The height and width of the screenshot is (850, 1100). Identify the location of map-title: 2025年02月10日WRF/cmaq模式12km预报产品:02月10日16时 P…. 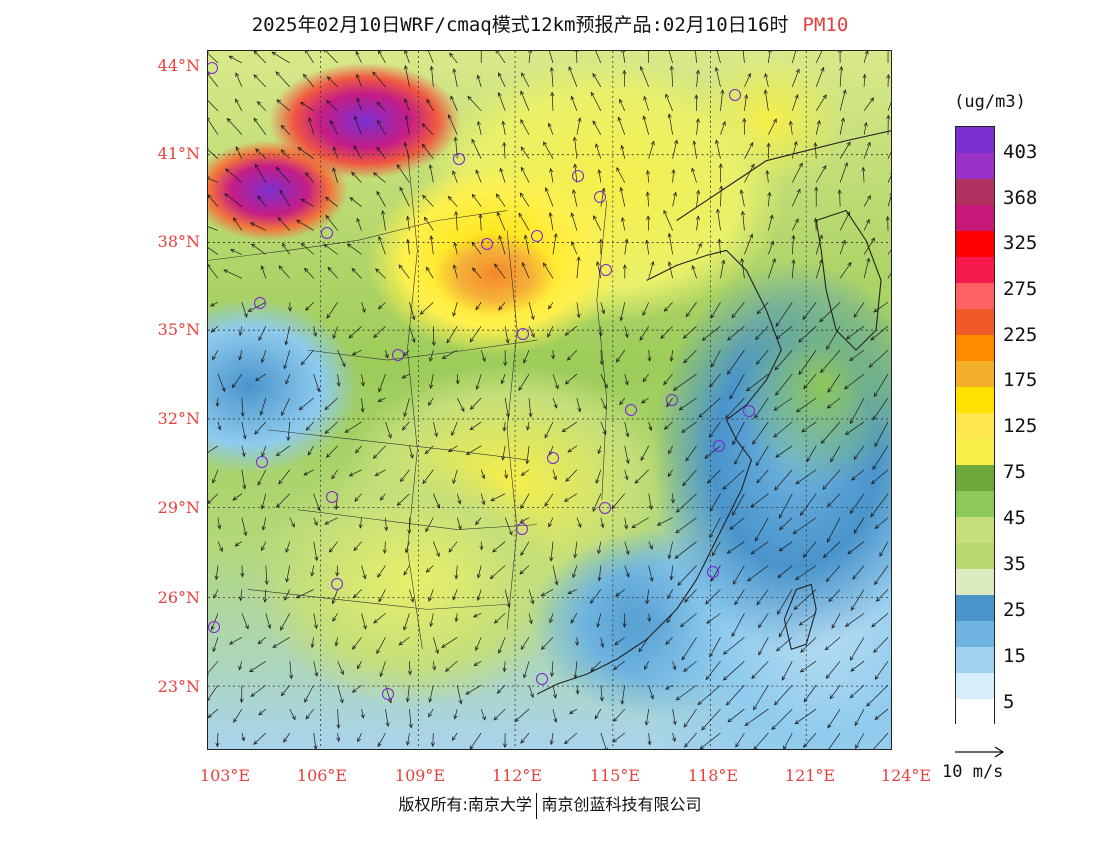
(550, 23).